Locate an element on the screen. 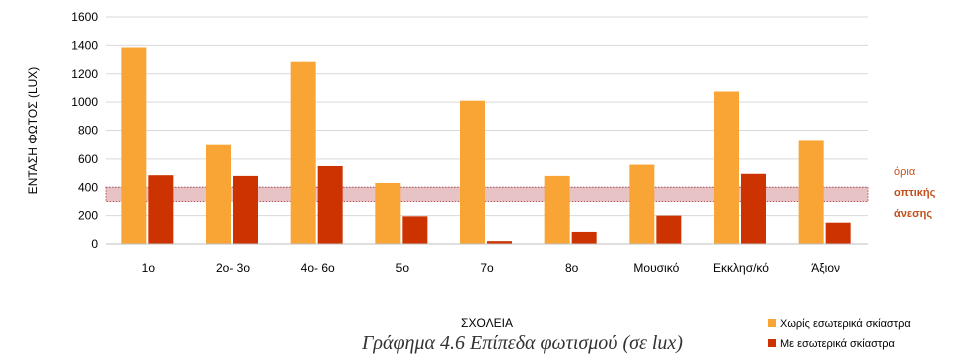 Image resolution: width=954 pixels, height=358 pixels. x-tick-label: 2ο- 3ο is located at coordinates (233, 268).